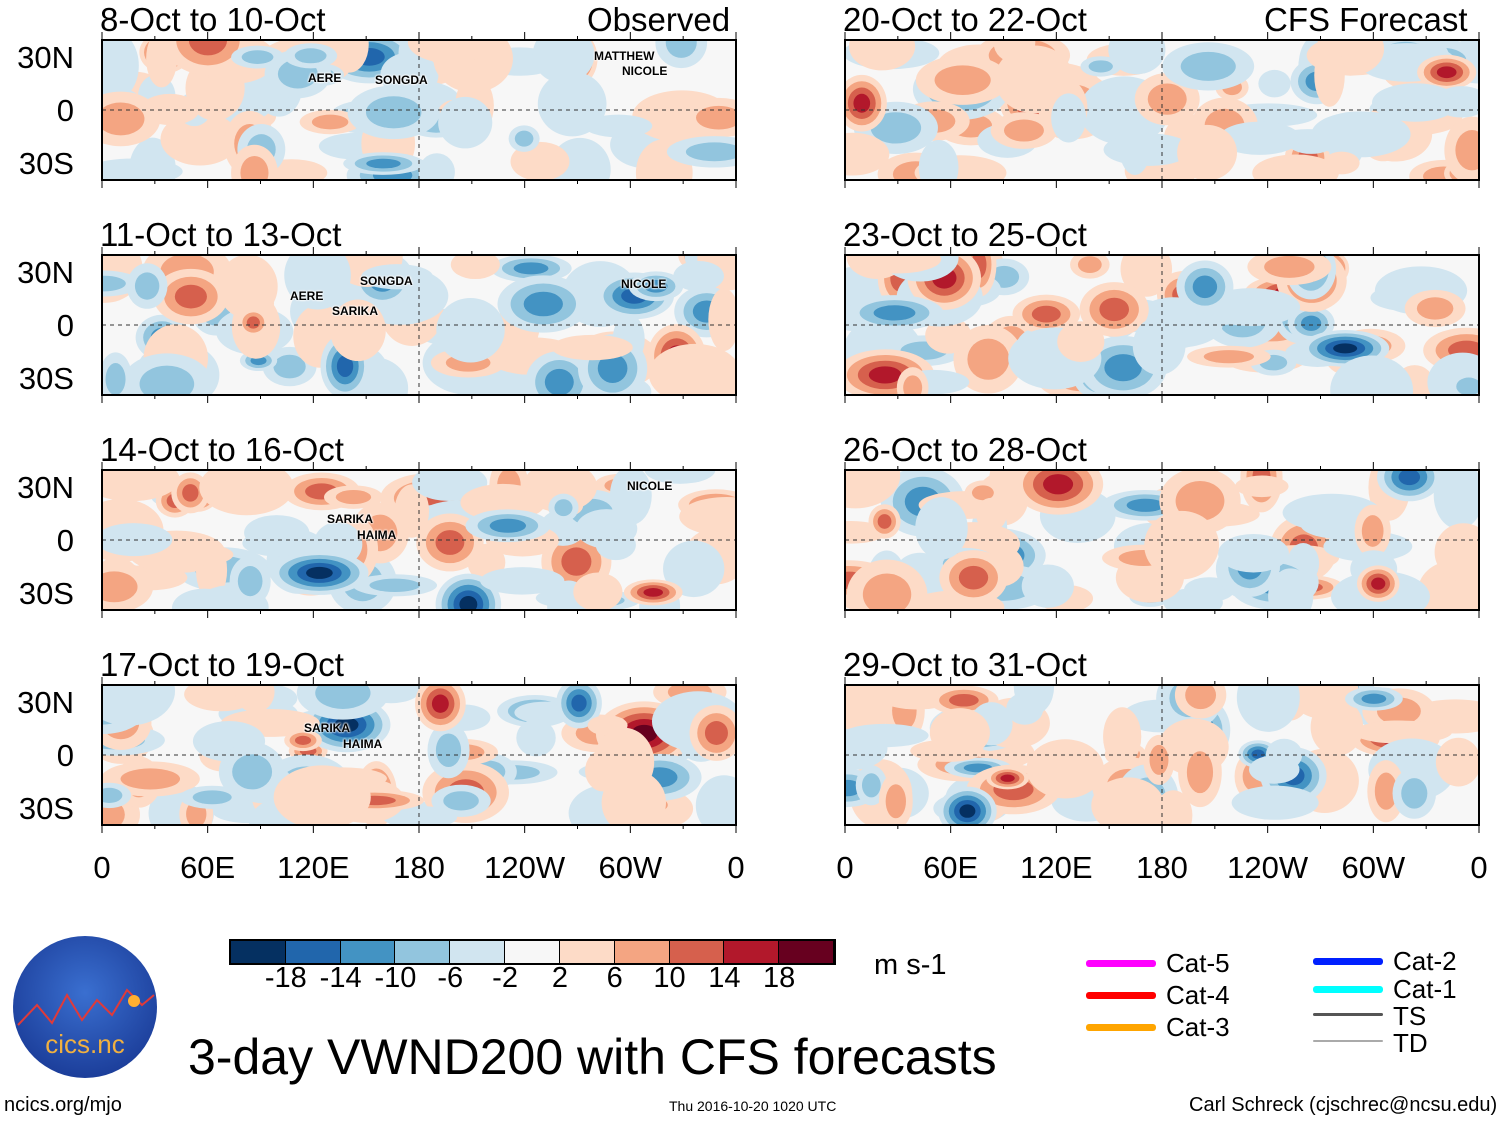 This screenshot has width=1510, height=1121. I want to click on cics-logo: cics.nc, so click(85, 1007).